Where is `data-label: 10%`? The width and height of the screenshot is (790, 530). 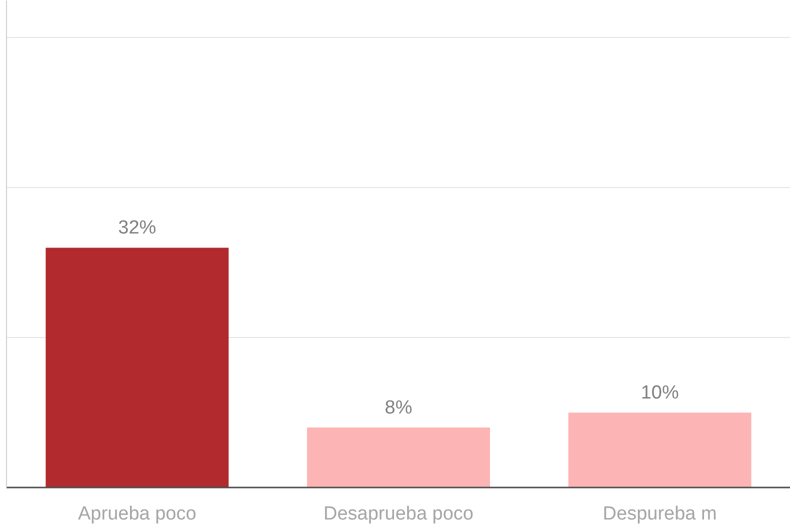 data-label: 10% is located at coordinates (659, 393).